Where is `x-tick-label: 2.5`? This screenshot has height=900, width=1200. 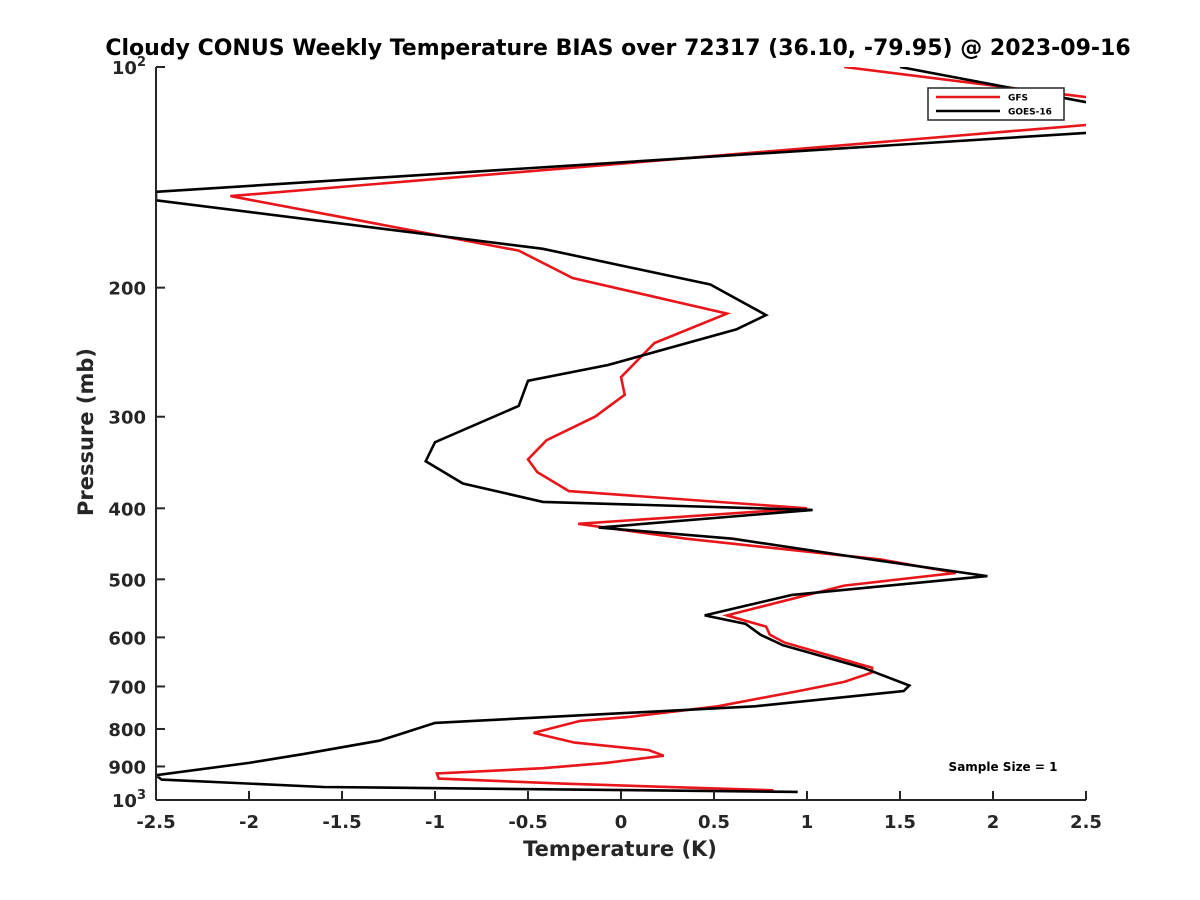
x-tick-label: 2.5 is located at coordinates (1086, 822).